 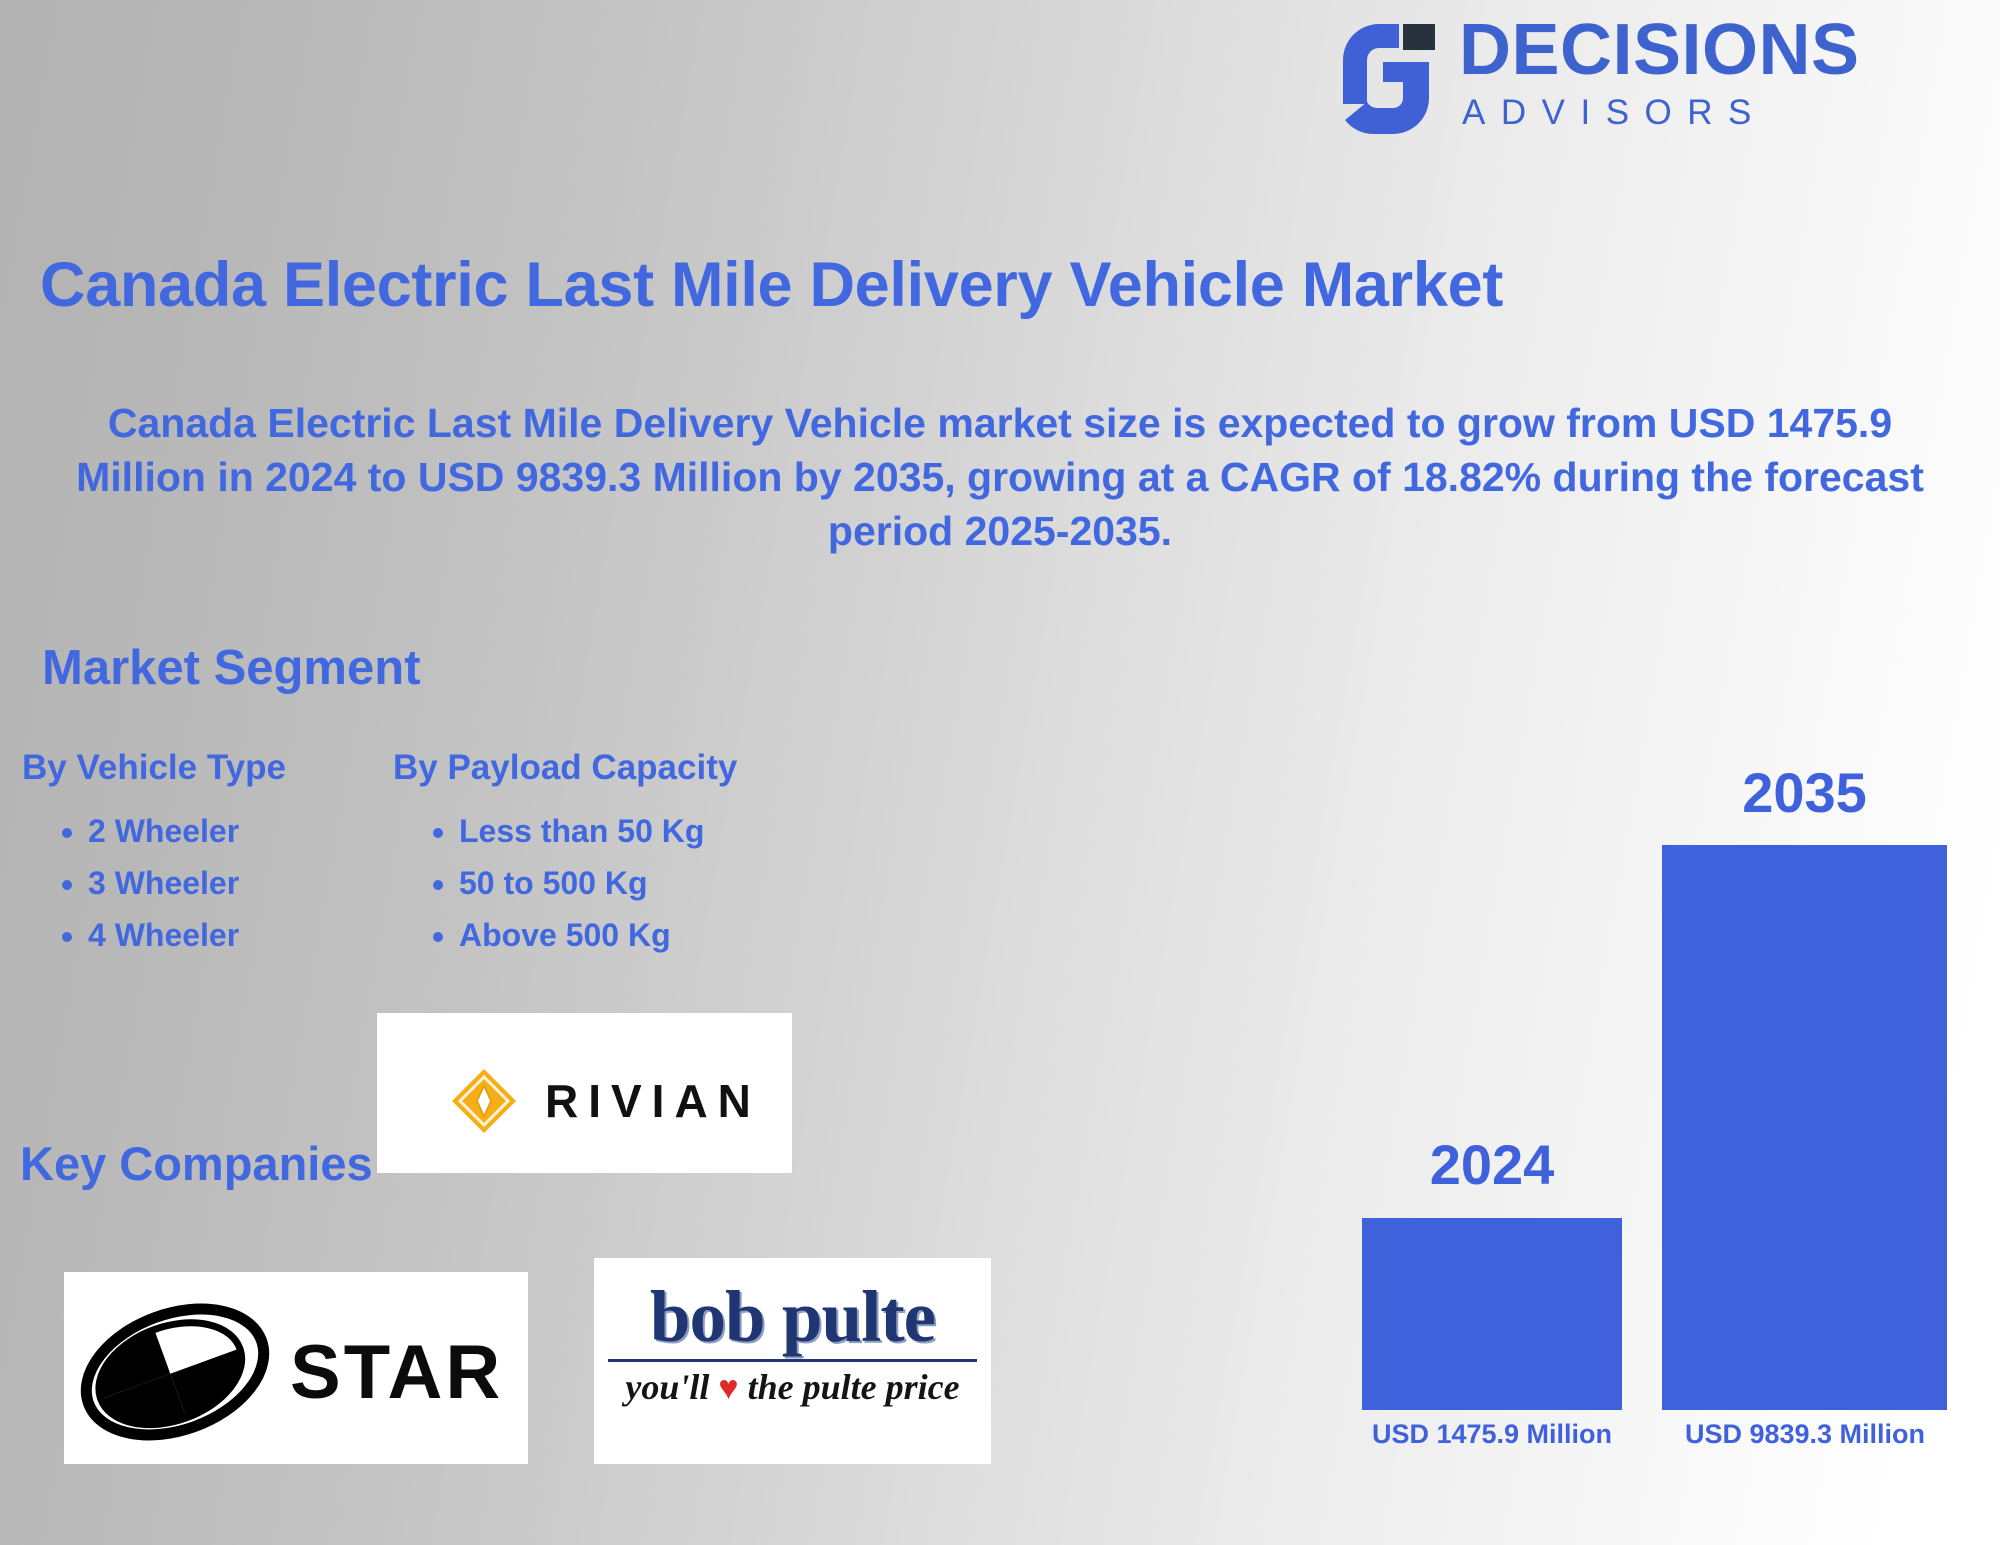 I want to click on bar-2024, so click(x=1492, y=1314).